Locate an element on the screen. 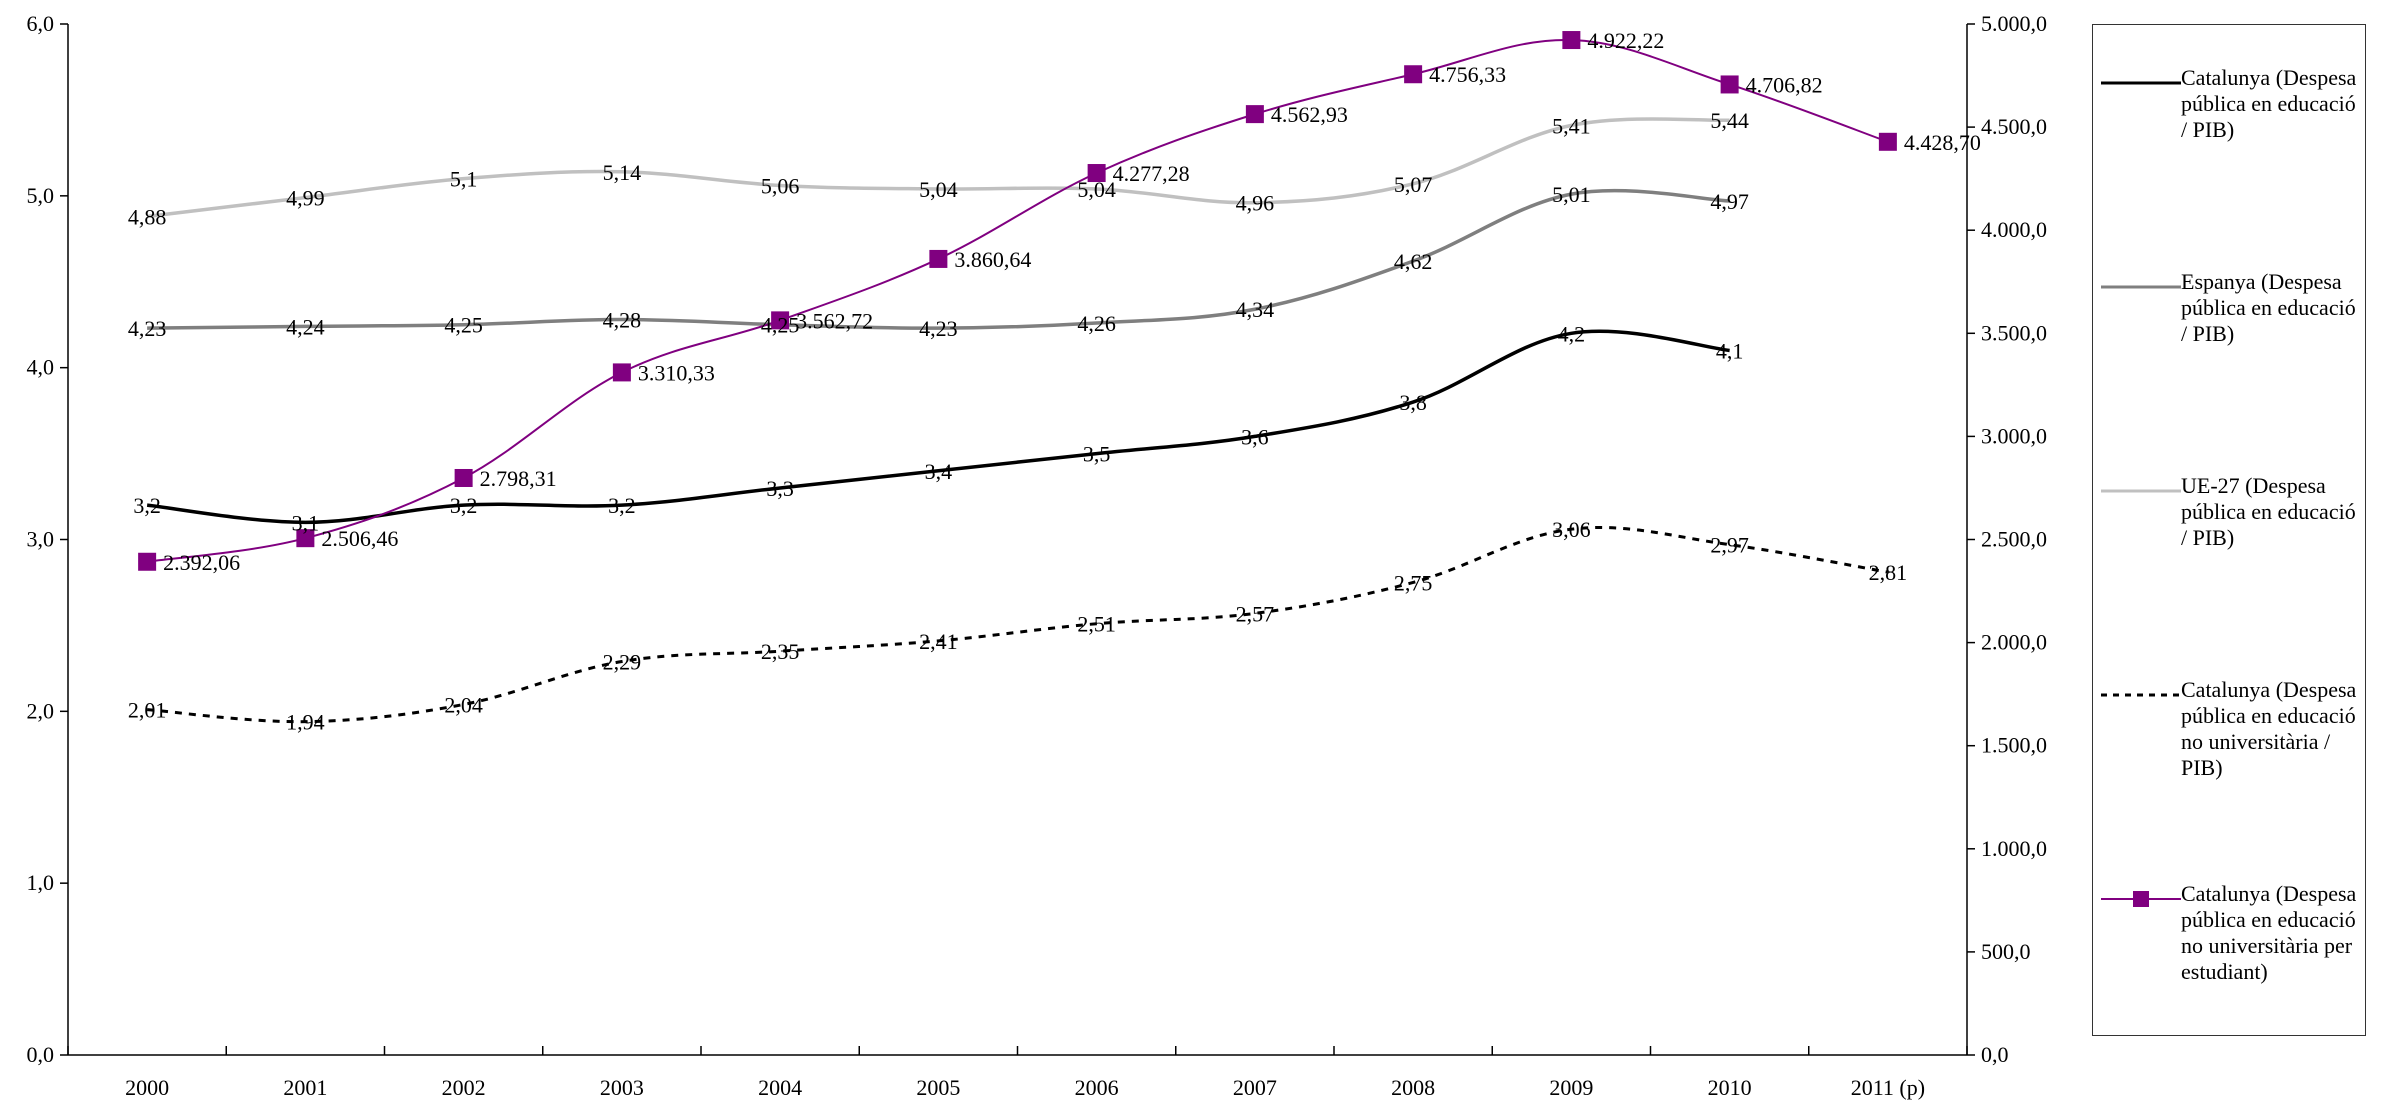 The width and height of the screenshot is (2381, 1111). data-label: 4,97 is located at coordinates (1729, 201).